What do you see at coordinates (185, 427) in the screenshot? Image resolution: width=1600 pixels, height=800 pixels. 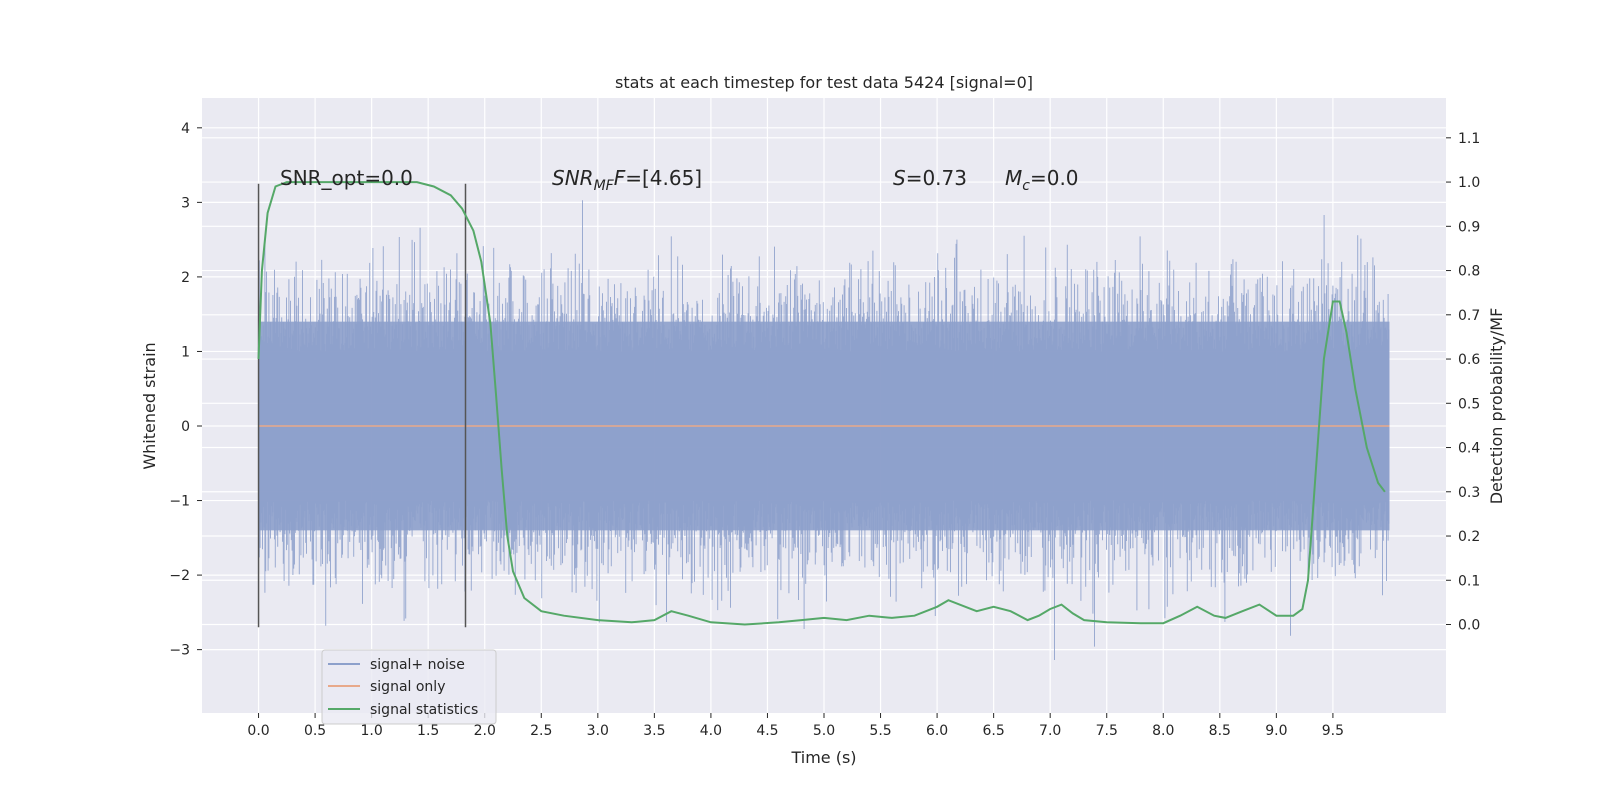 I see `y-tick-label: 0` at bounding box center [185, 427].